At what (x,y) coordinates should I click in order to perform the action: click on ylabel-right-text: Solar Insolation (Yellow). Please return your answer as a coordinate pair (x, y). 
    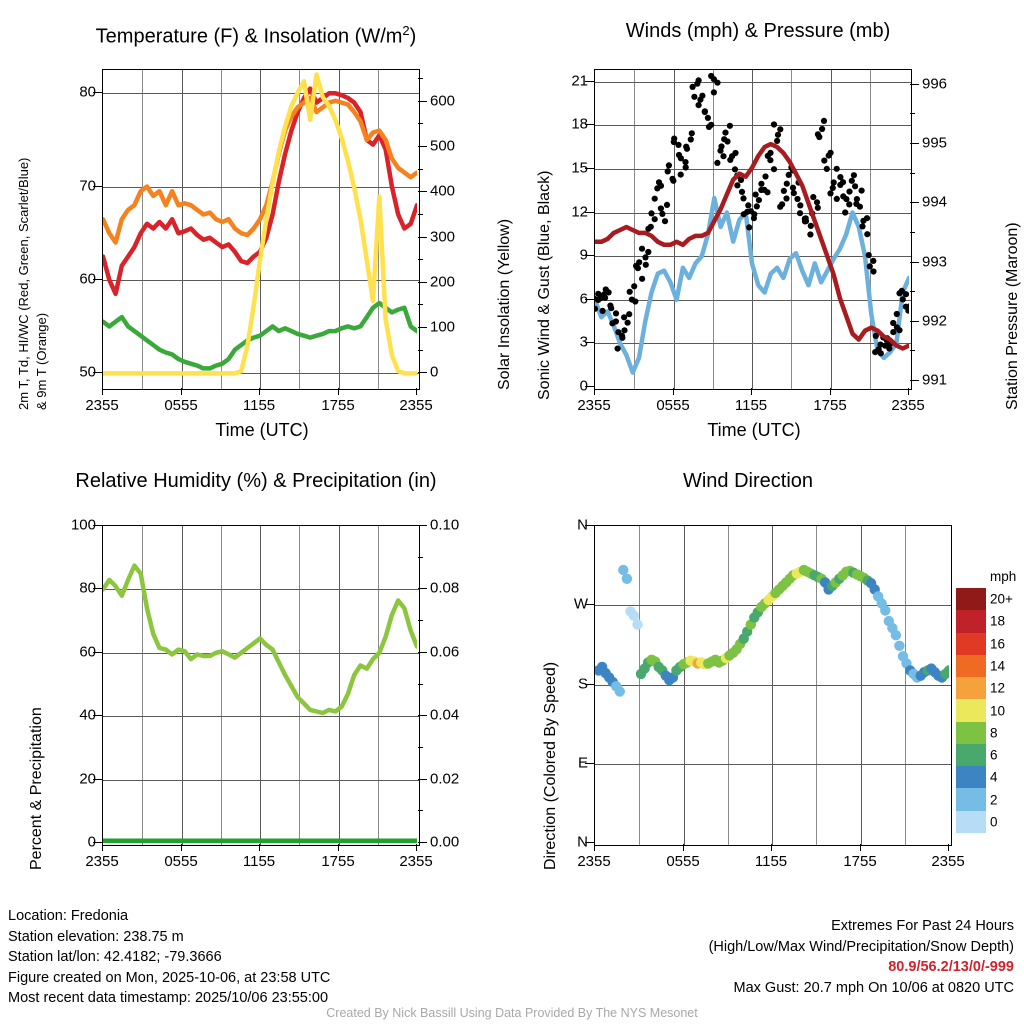
    Looking at the image, I should click on (504, 304).